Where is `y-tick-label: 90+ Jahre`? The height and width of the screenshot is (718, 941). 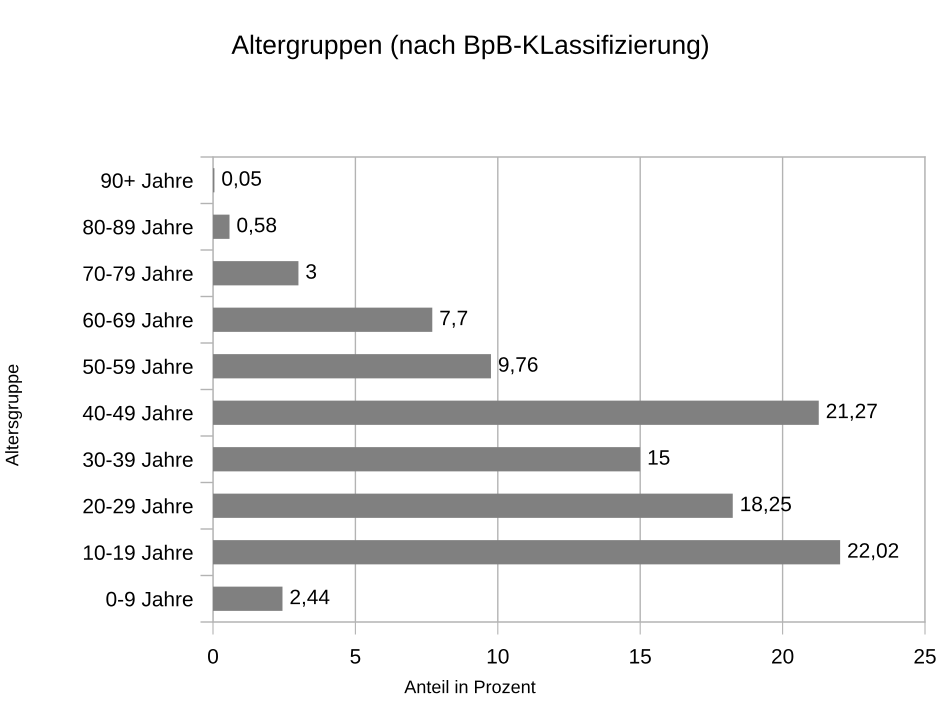
y-tick-label: 90+ Jahre is located at coordinates (147, 180).